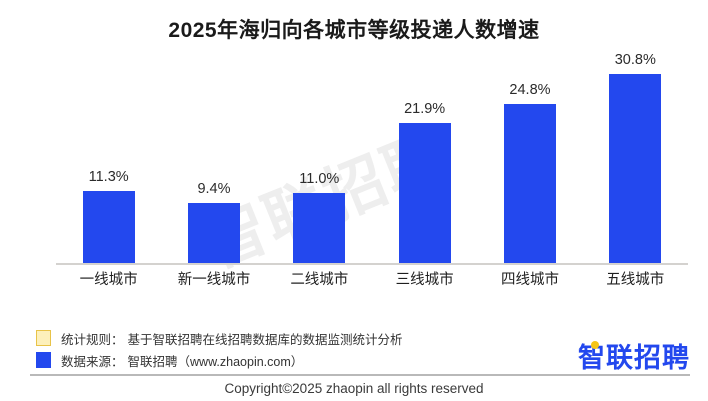 Image resolution: width=708 pixels, height=401 pixels. Describe the element at coordinates (360, 375) in the screenshot. I see `footer-divider` at that location.